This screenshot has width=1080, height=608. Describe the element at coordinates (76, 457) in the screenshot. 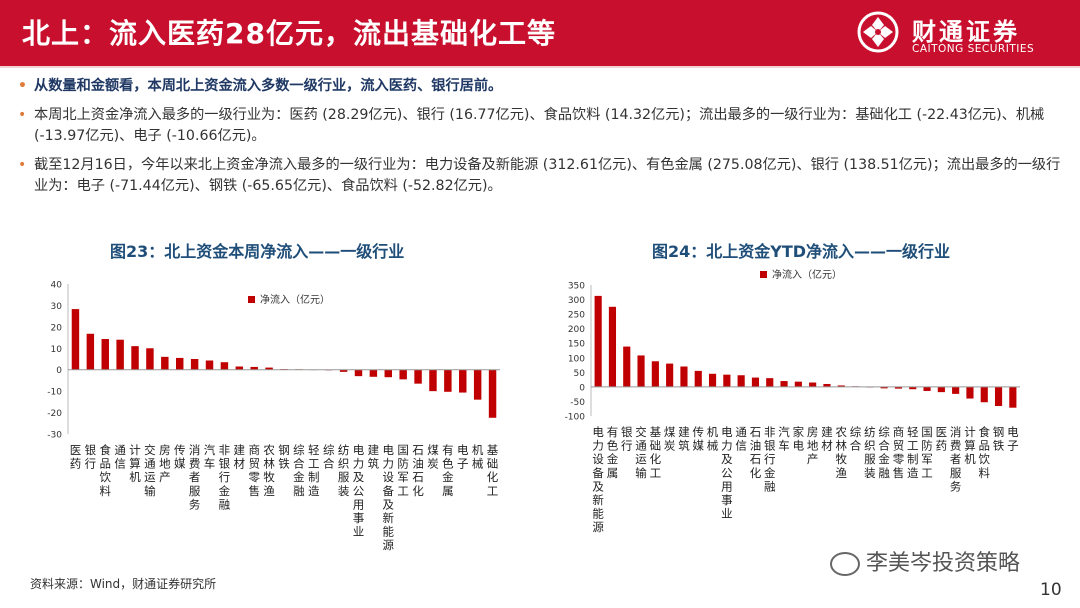

I see `category-label: 医药` at that location.